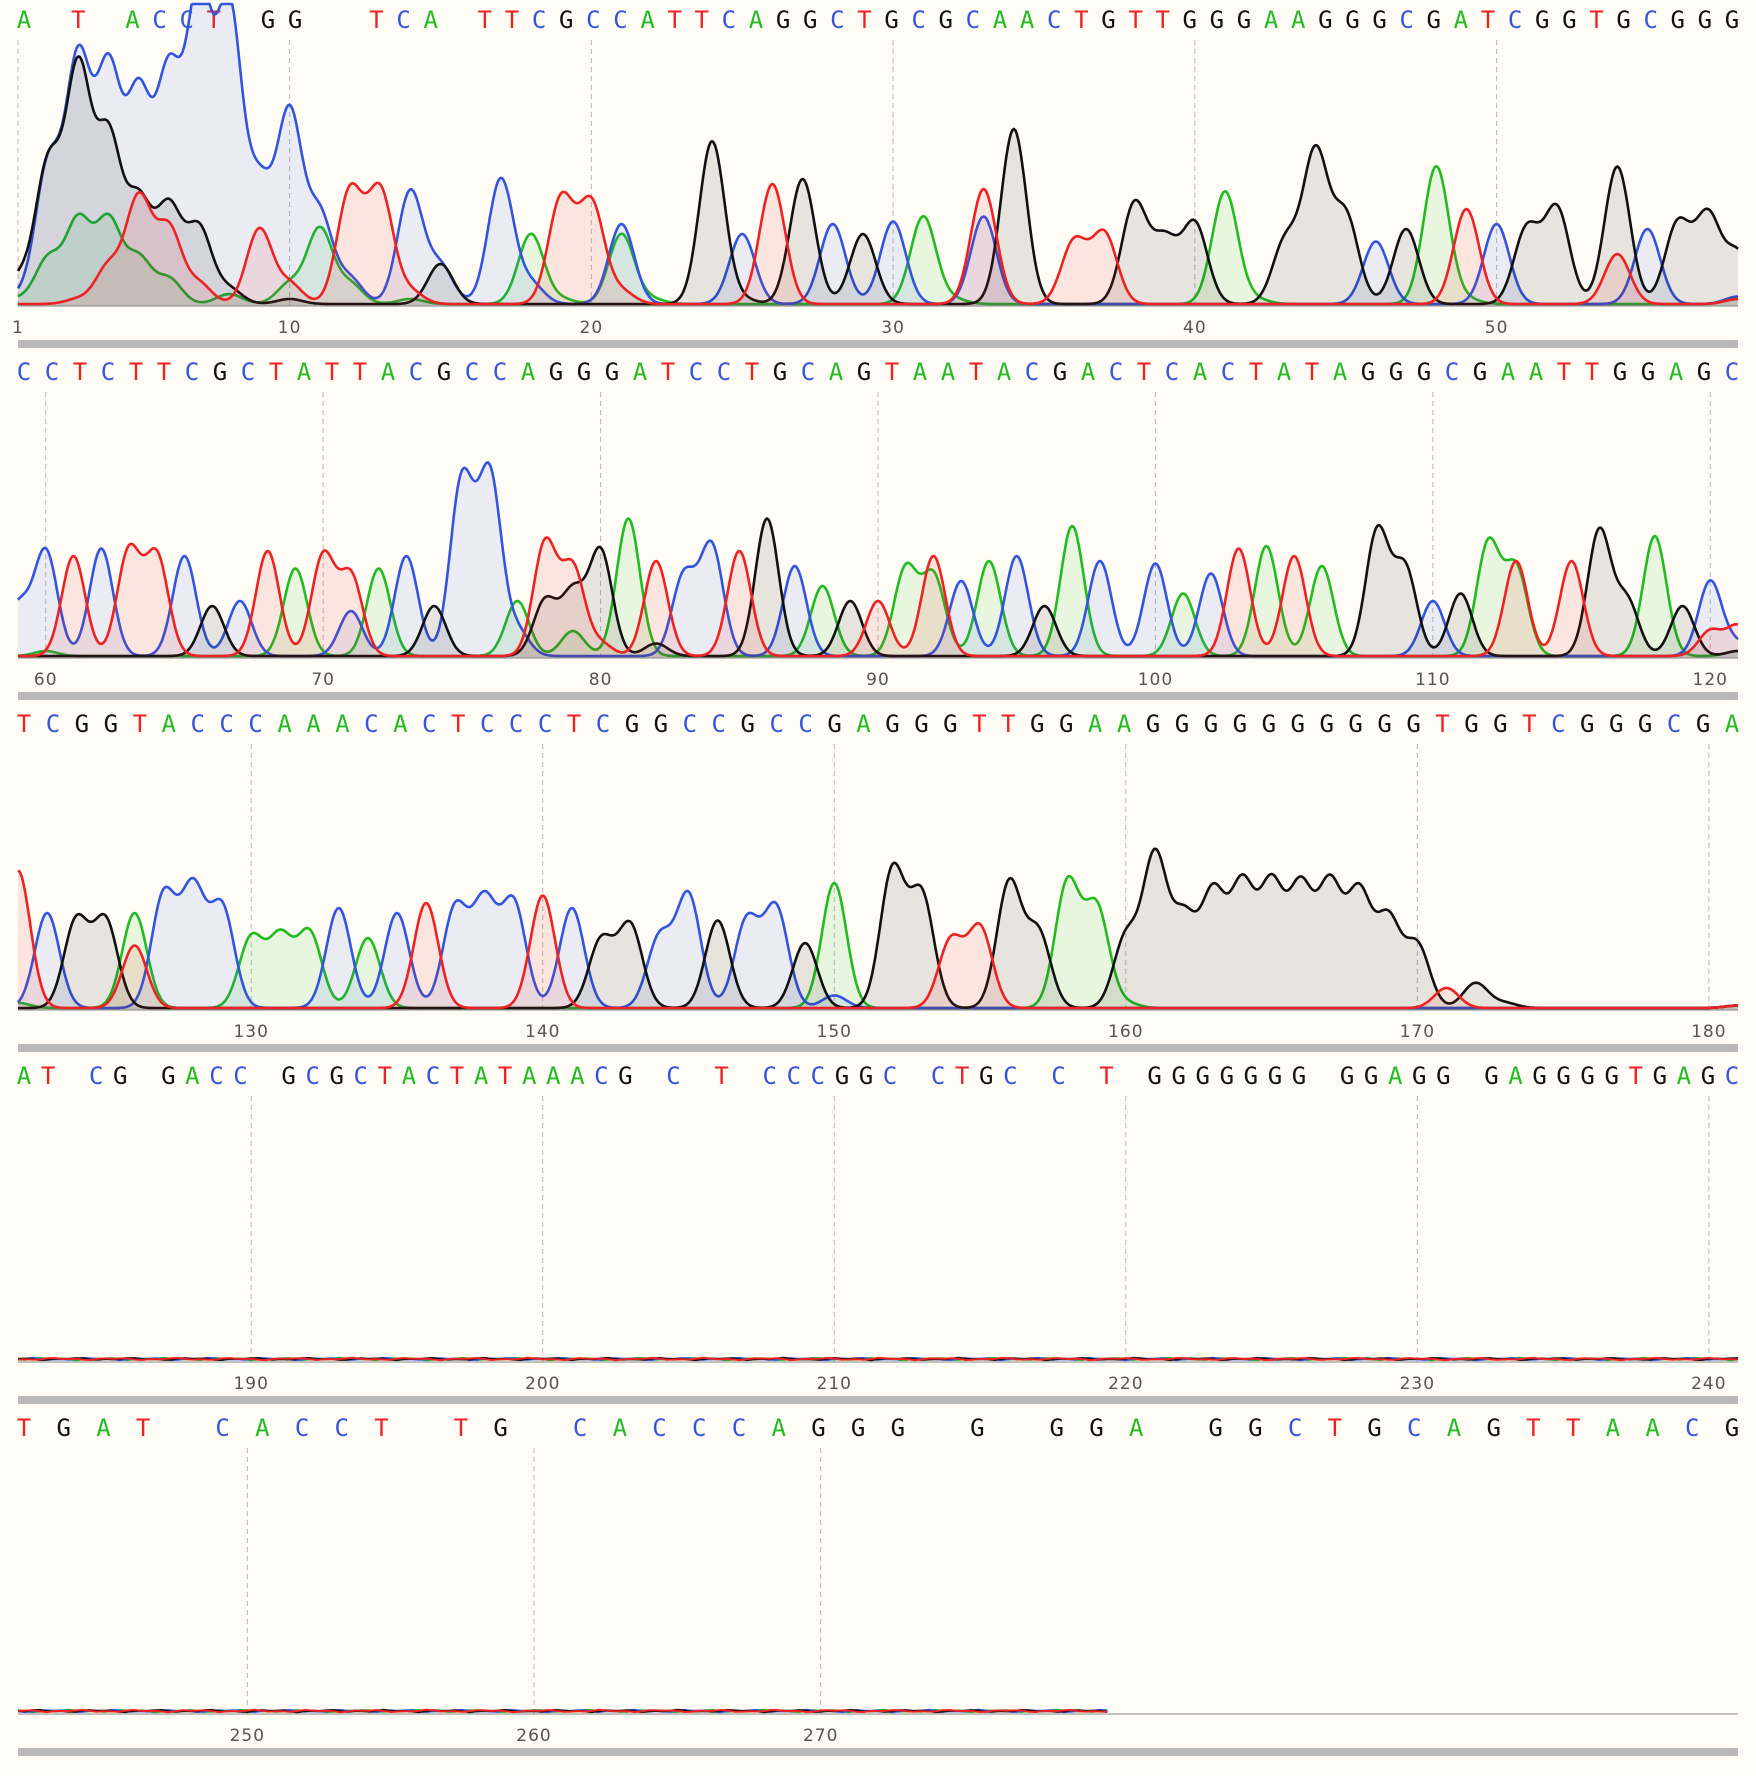 This screenshot has width=1756, height=1776. Describe the element at coordinates (533, 1736) in the screenshot. I see `x-tick-label: 260` at that location.